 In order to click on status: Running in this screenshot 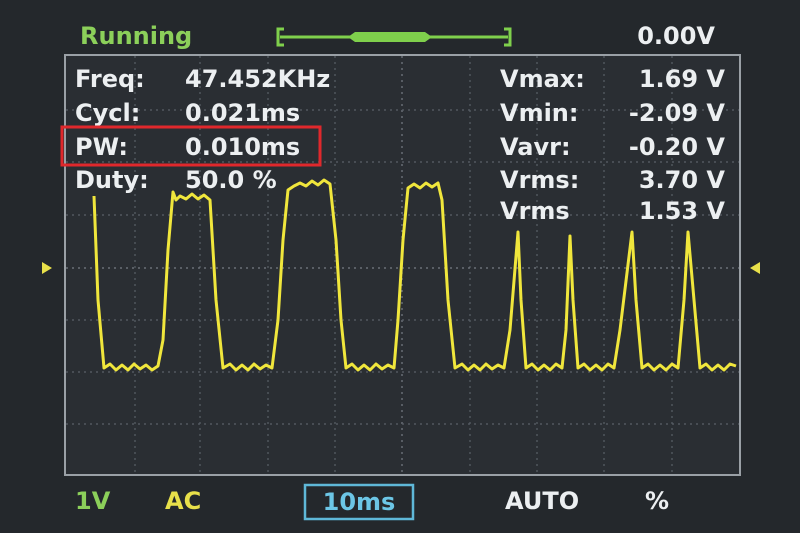, I will do `click(136, 36)`.